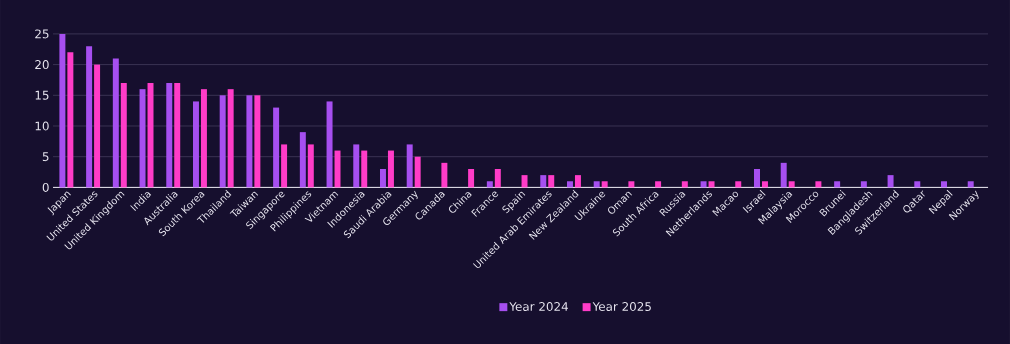  What do you see at coordinates (42, 126) in the screenshot?
I see `y-tick-label: 10` at bounding box center [42, 126].